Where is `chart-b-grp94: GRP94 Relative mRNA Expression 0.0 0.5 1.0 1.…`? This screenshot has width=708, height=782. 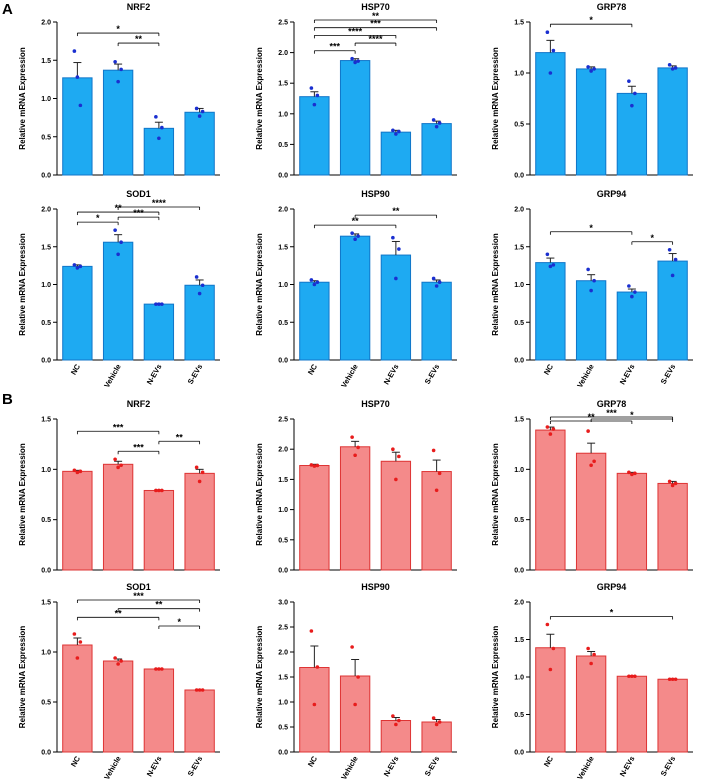 chart-b-grp94: GRP94 Relative mRNA Expression 0.0 0.5 1.0 1.… is located at coordinates (592, 681).